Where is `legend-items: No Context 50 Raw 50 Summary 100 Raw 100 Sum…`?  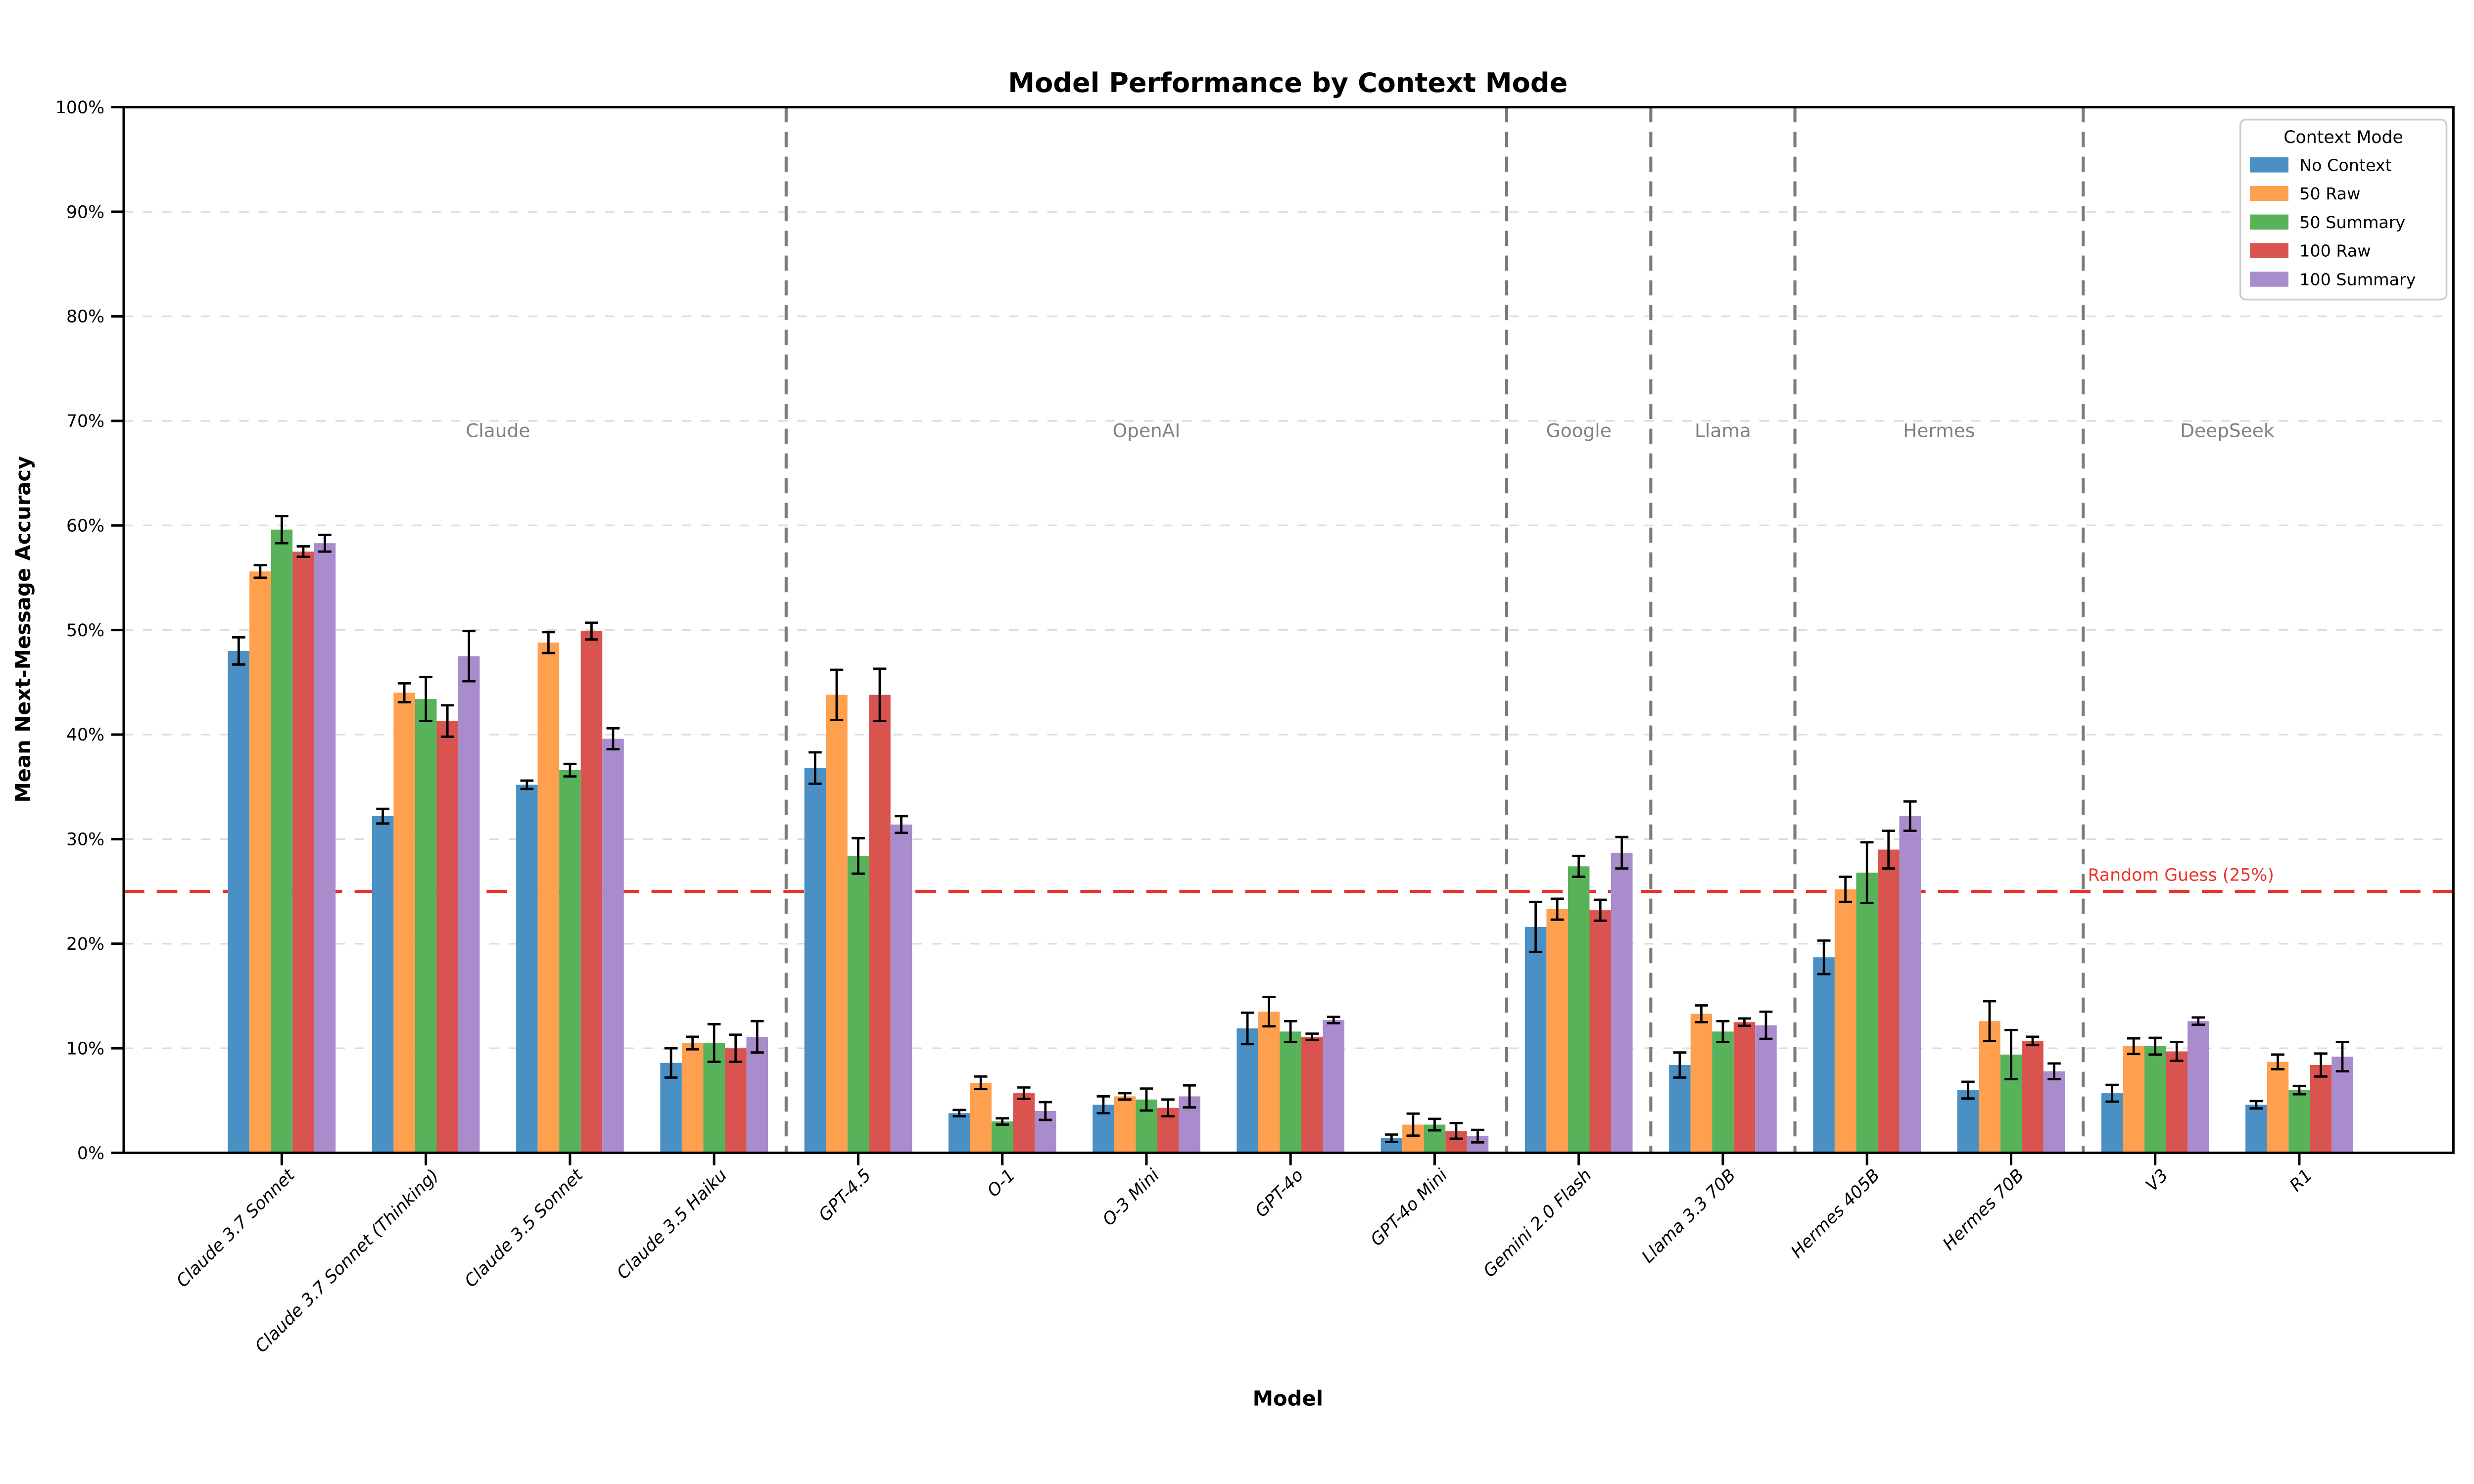
legend-items: No Context 50 Raw 50 Summary 100 Raw 100 Sum… is located at coordinates (2333, 222).